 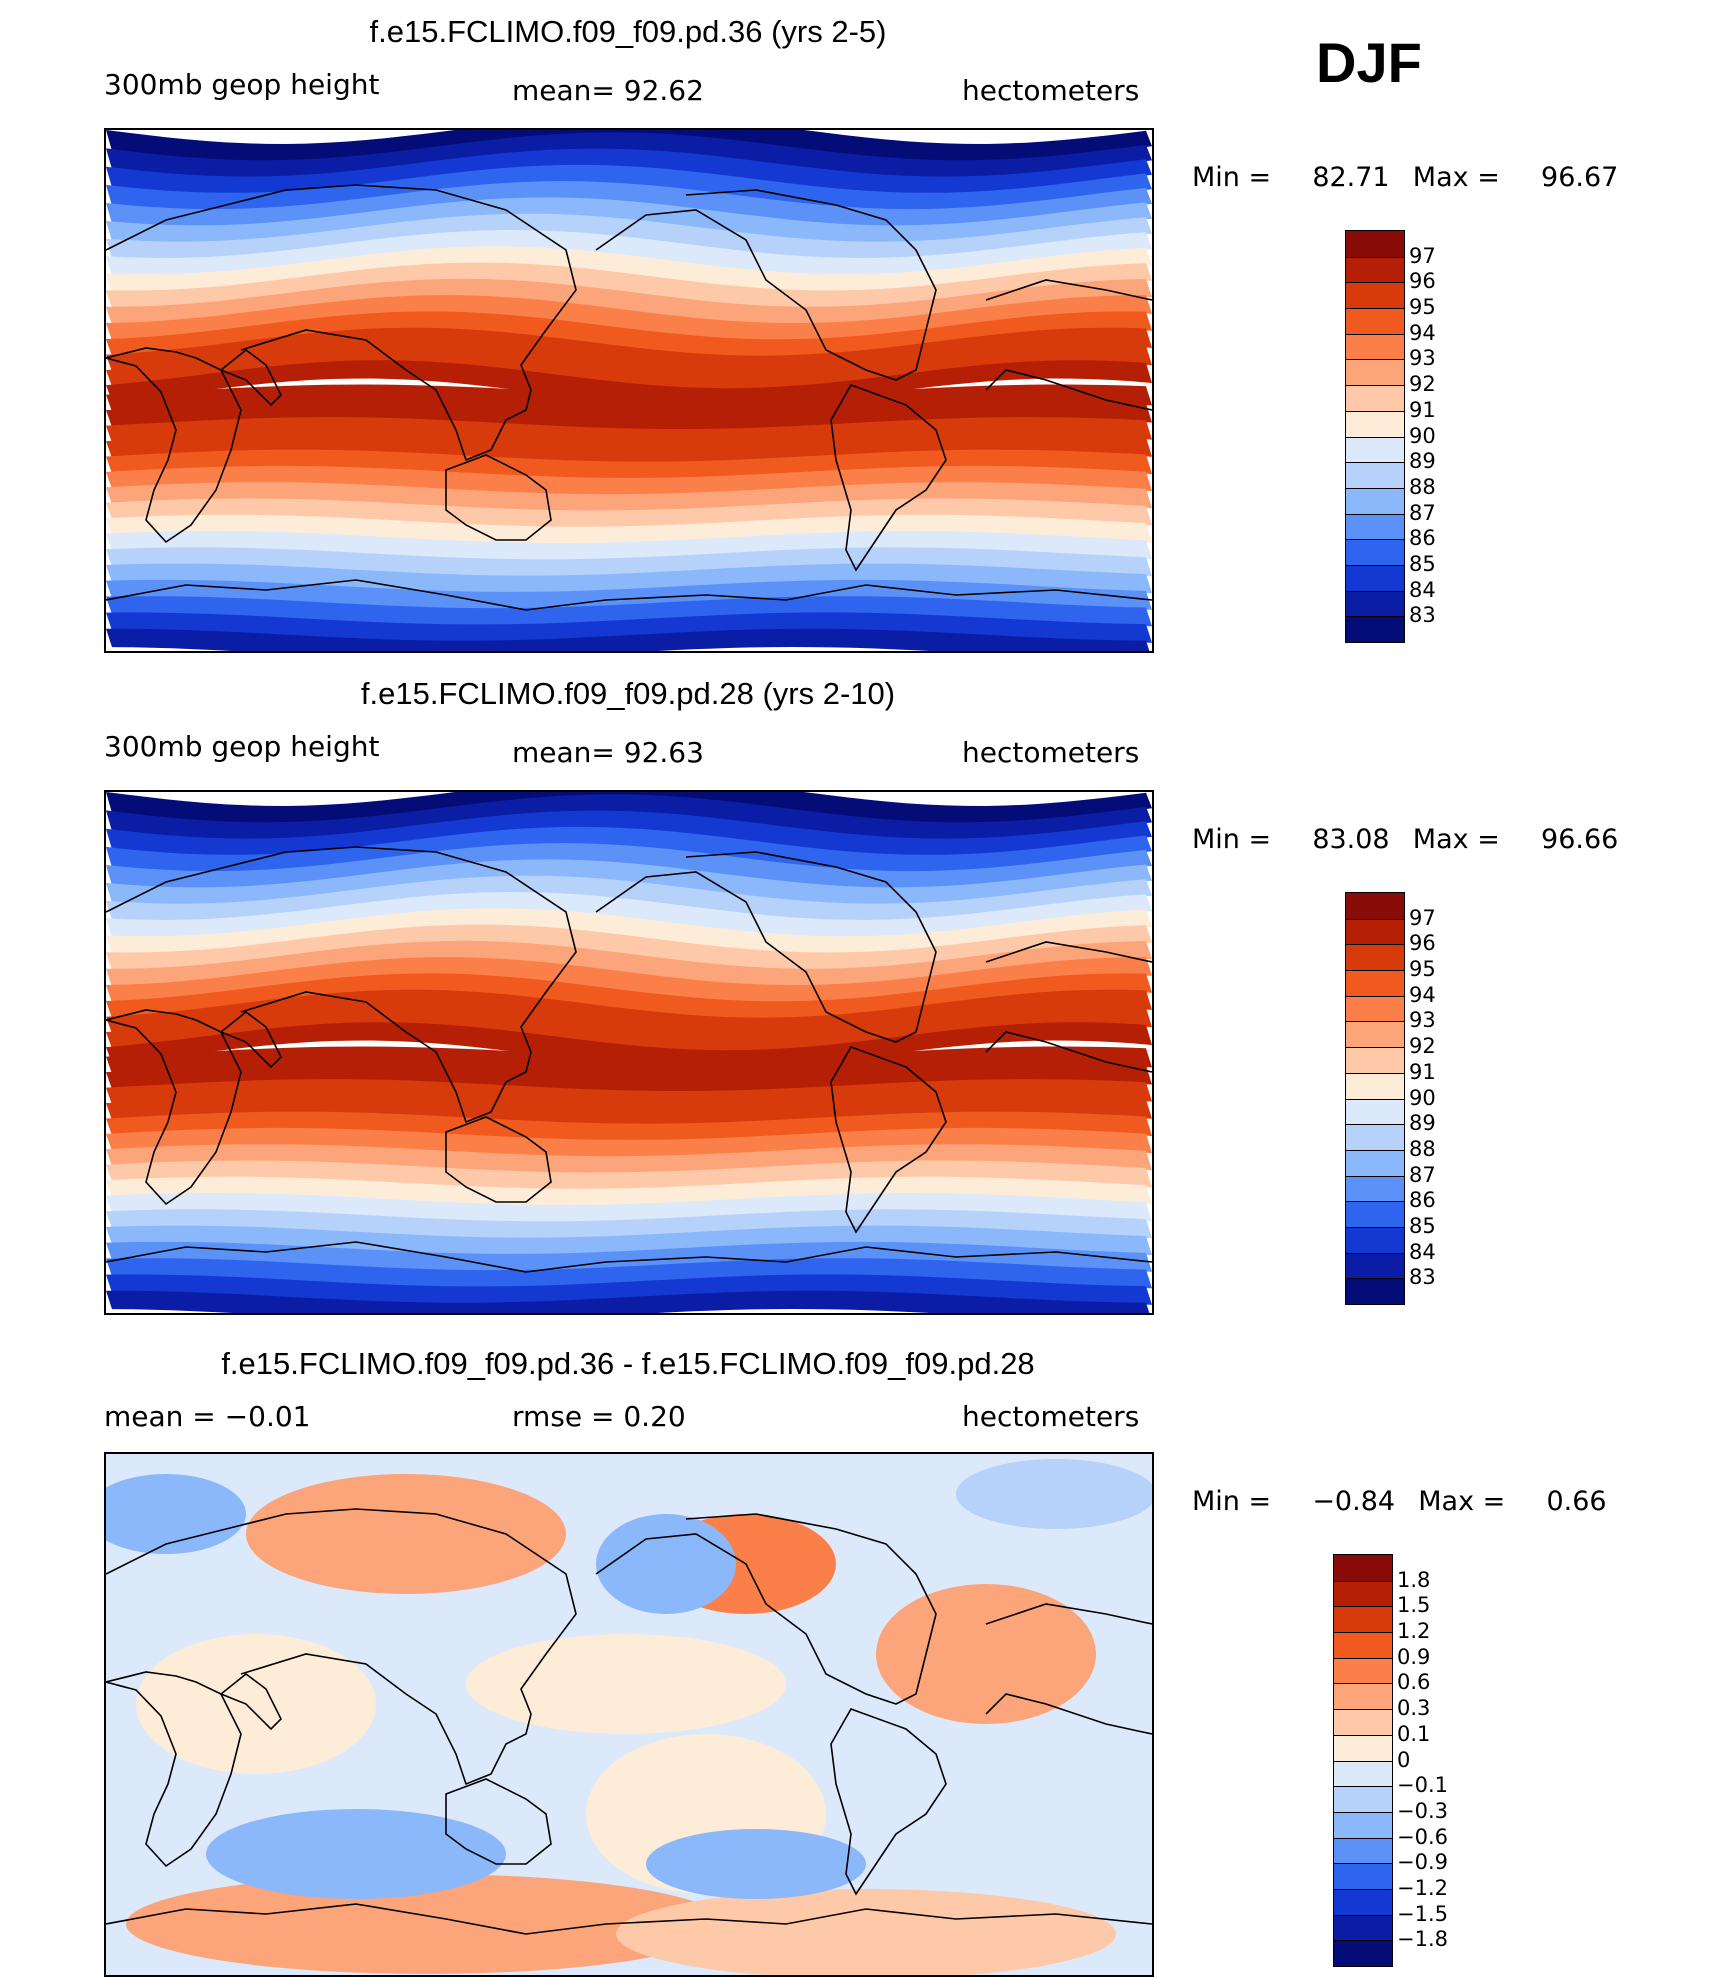 What do you see at coordinates (207, 1416) in the screenshot?
I see `panel-3-mean-label: mean = −0.01` at bounding box center [207, 1416].